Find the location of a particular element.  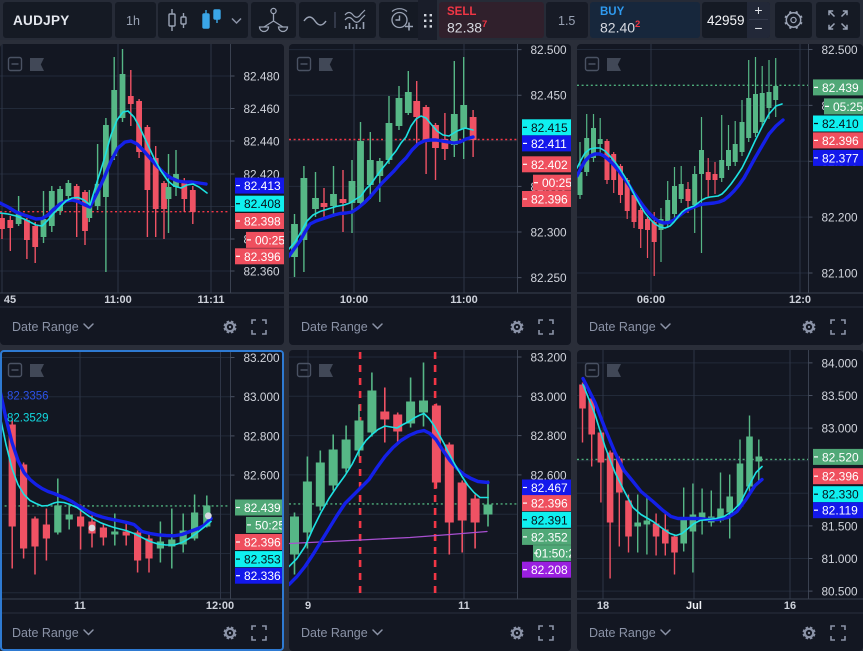

svg-text: 82.450 is located at coordinates (549, 96).